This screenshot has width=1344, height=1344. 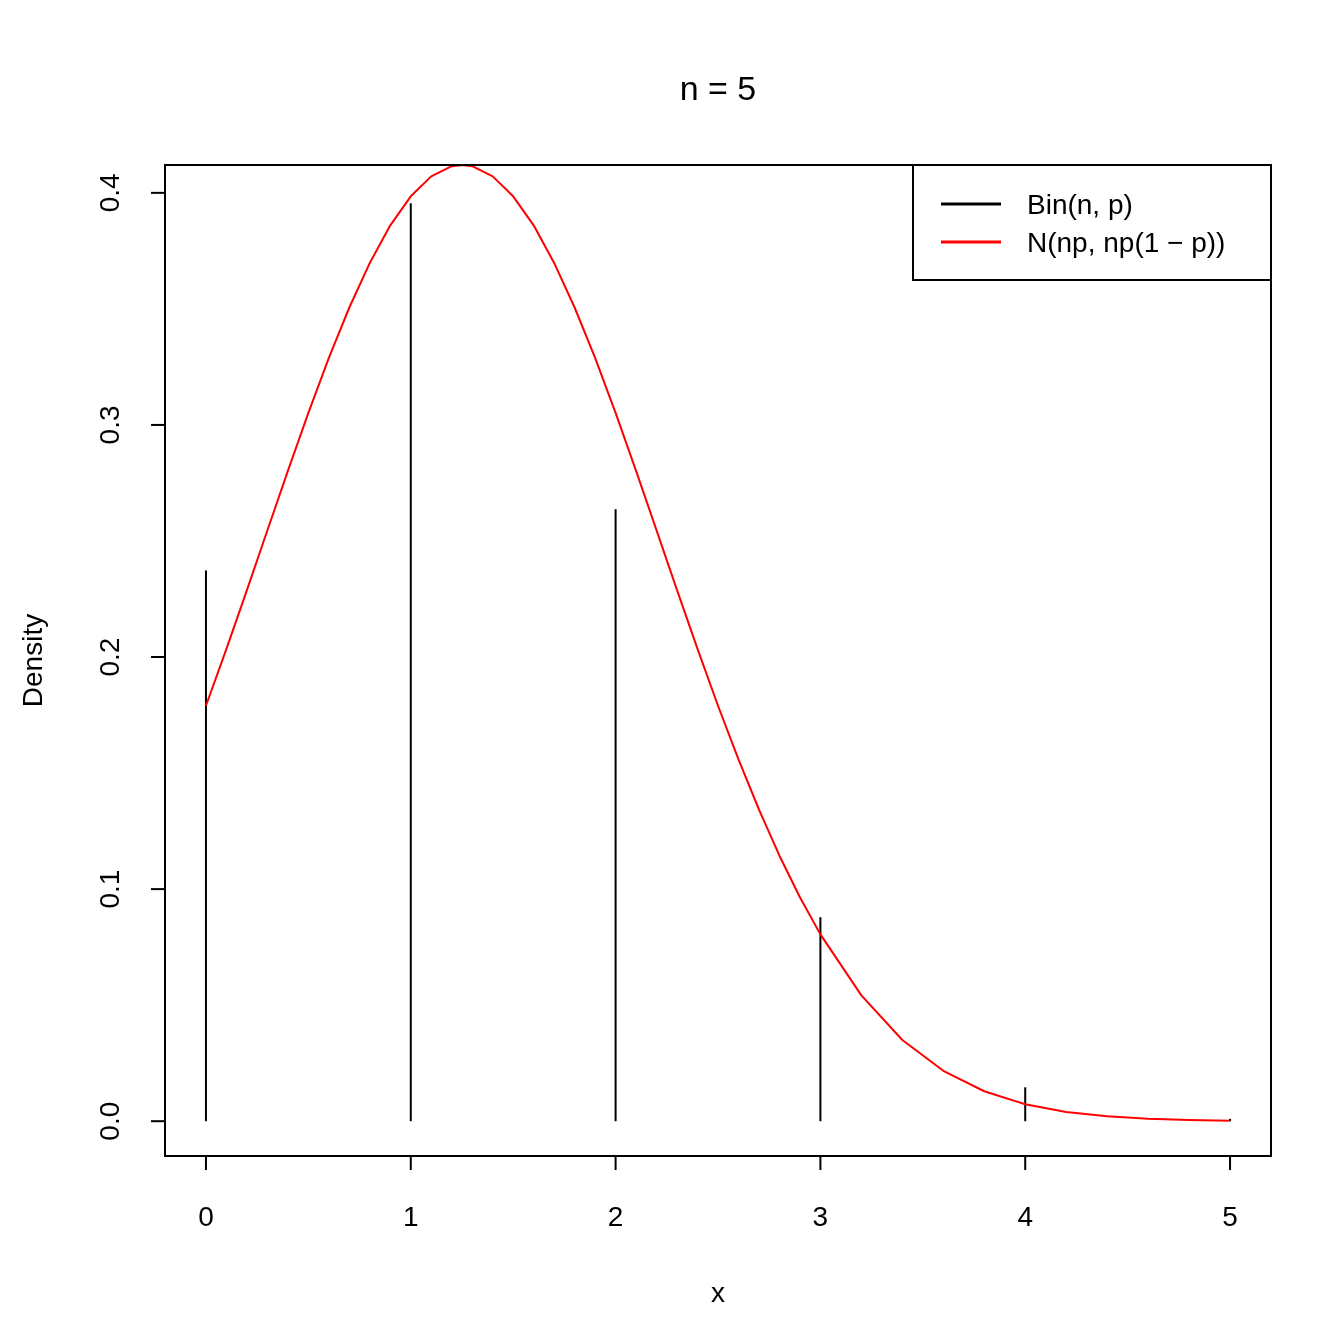 I want to click on y-tick-label: 0.4, so click(x=109, y=193).